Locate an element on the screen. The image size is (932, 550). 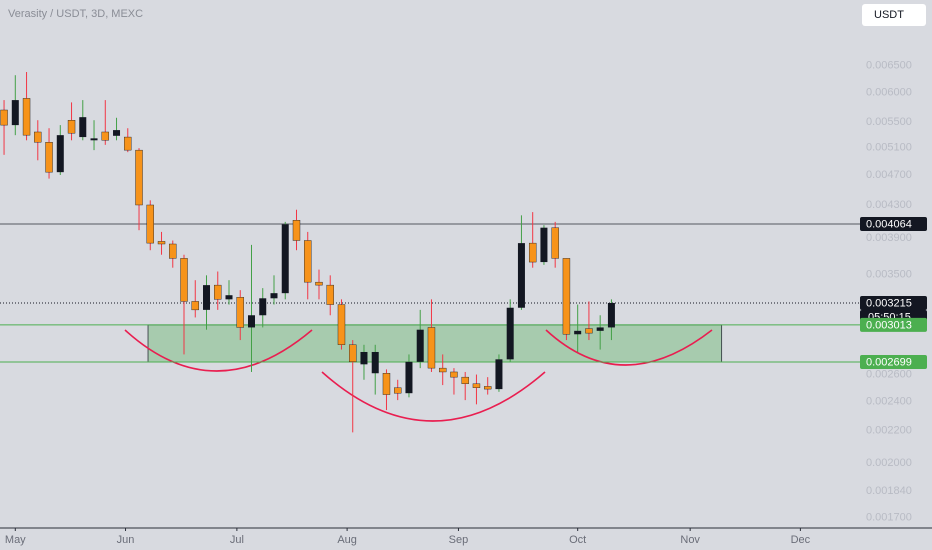
y-tick-label: 0.005500 is located at coordinates (889, 122).